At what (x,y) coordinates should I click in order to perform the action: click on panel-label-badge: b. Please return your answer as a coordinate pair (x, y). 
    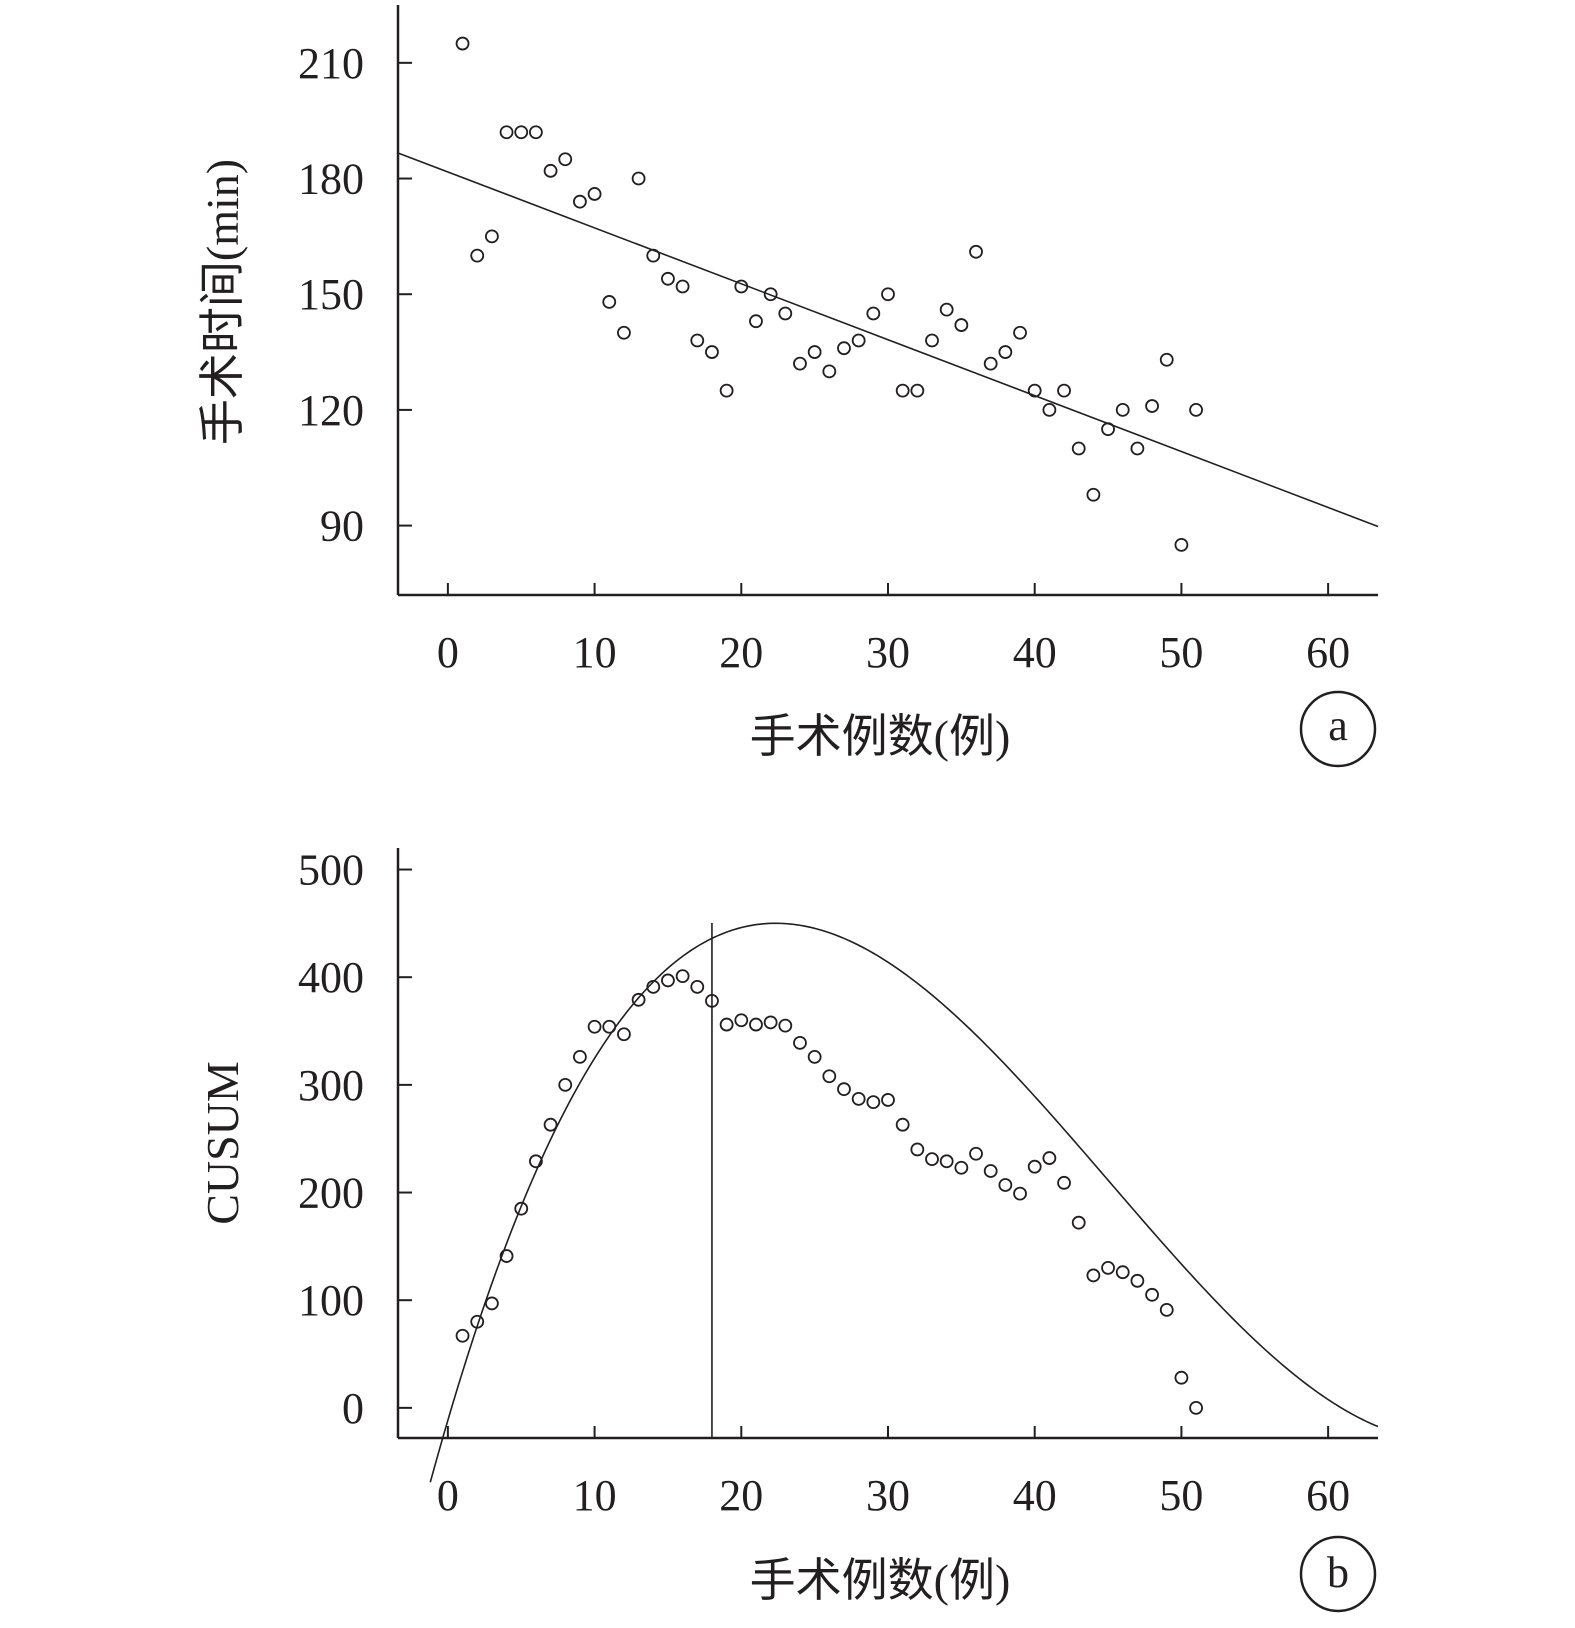
    Looking at the image, I should click on (1338, 1574).